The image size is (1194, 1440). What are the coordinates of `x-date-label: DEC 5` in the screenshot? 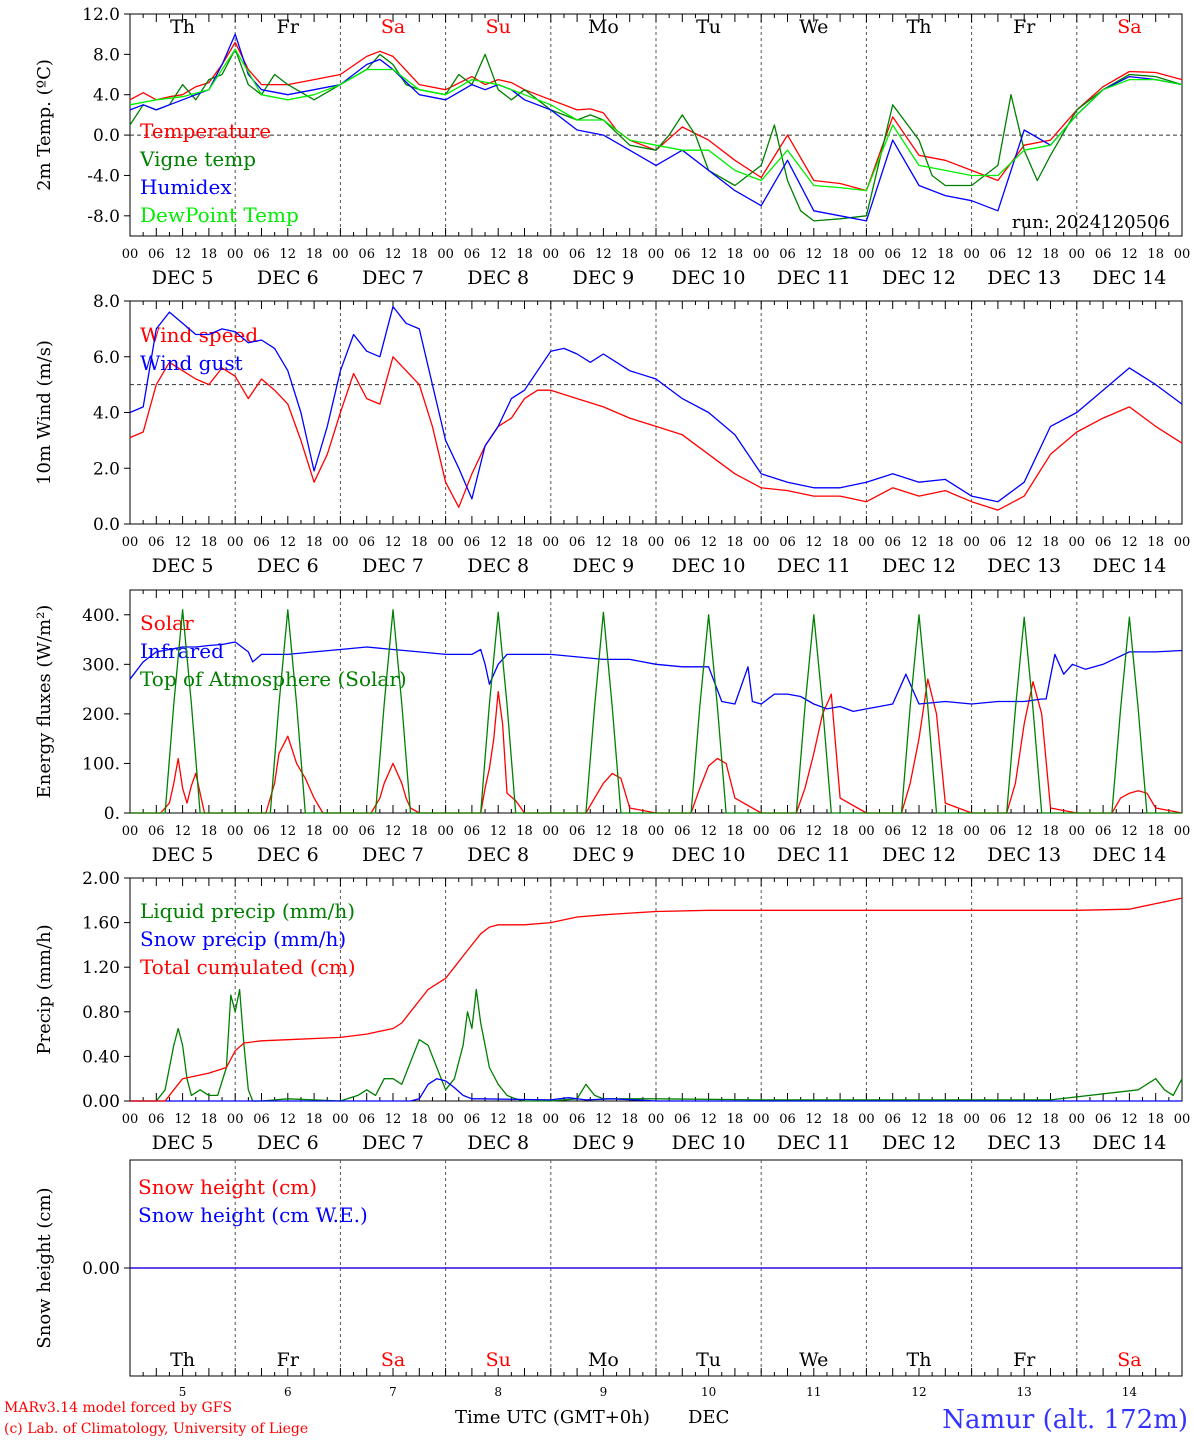 It's located at (183, 1143).